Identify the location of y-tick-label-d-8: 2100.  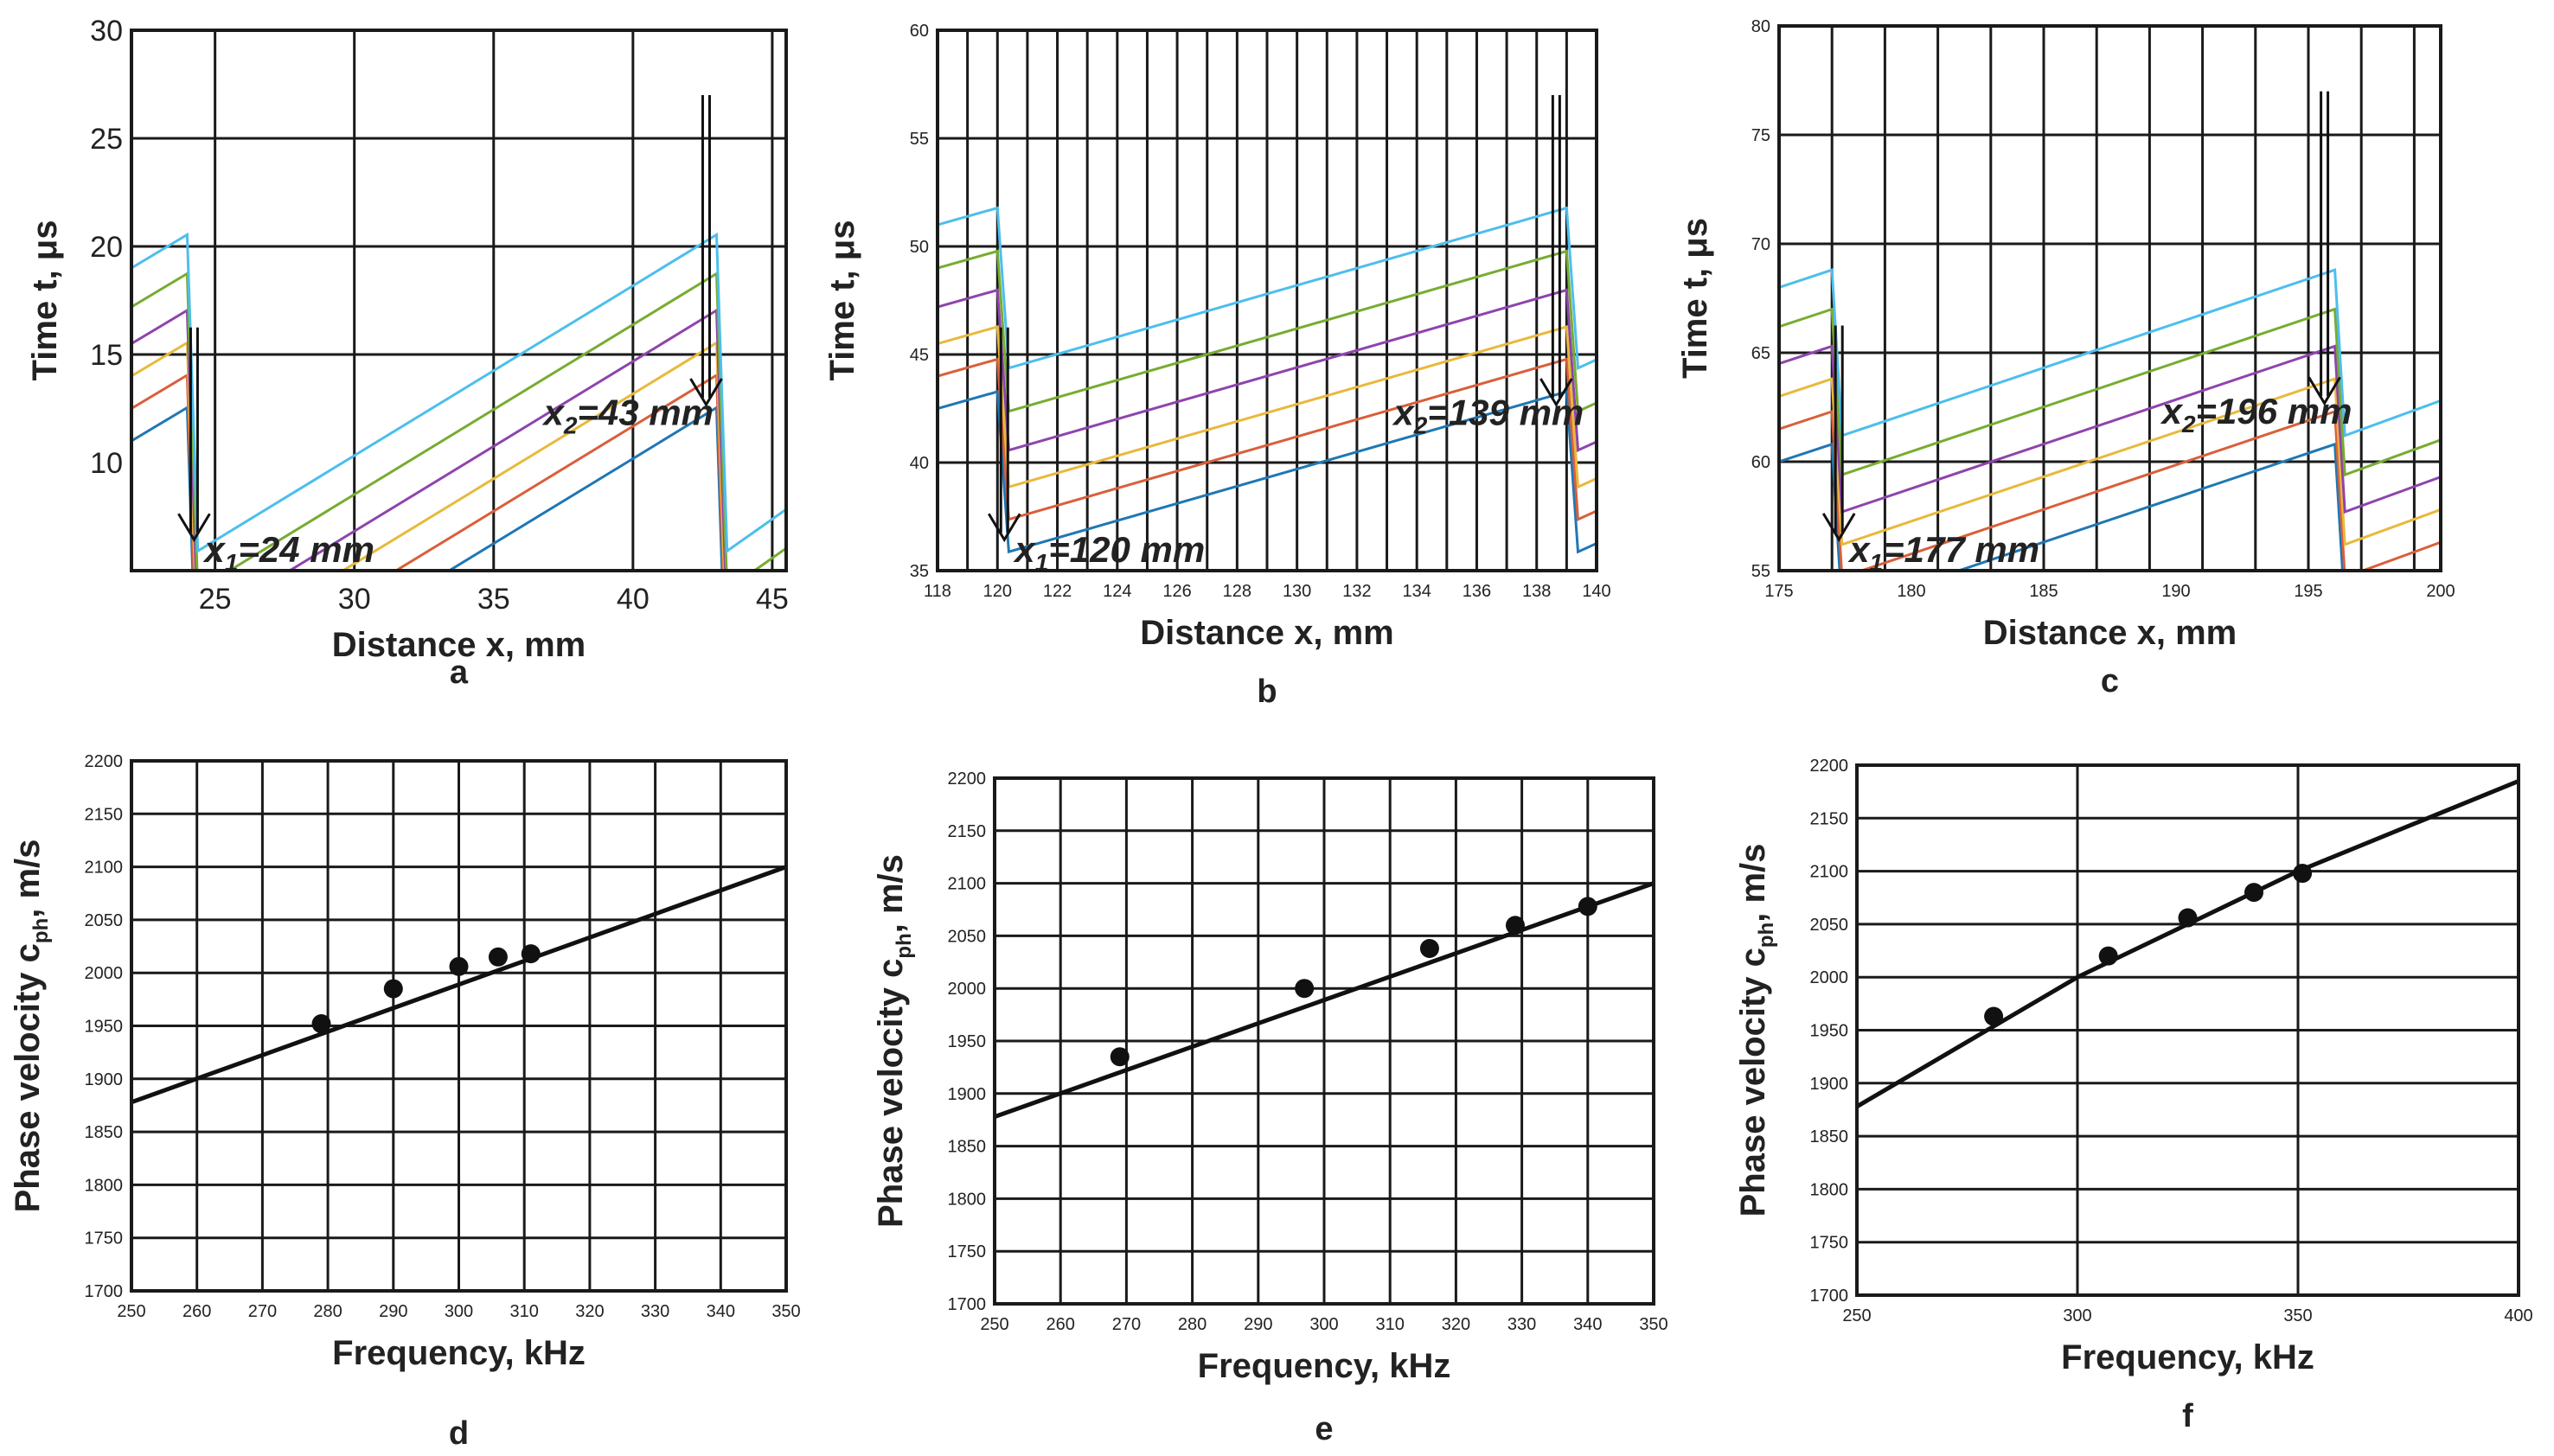
(104, 869).